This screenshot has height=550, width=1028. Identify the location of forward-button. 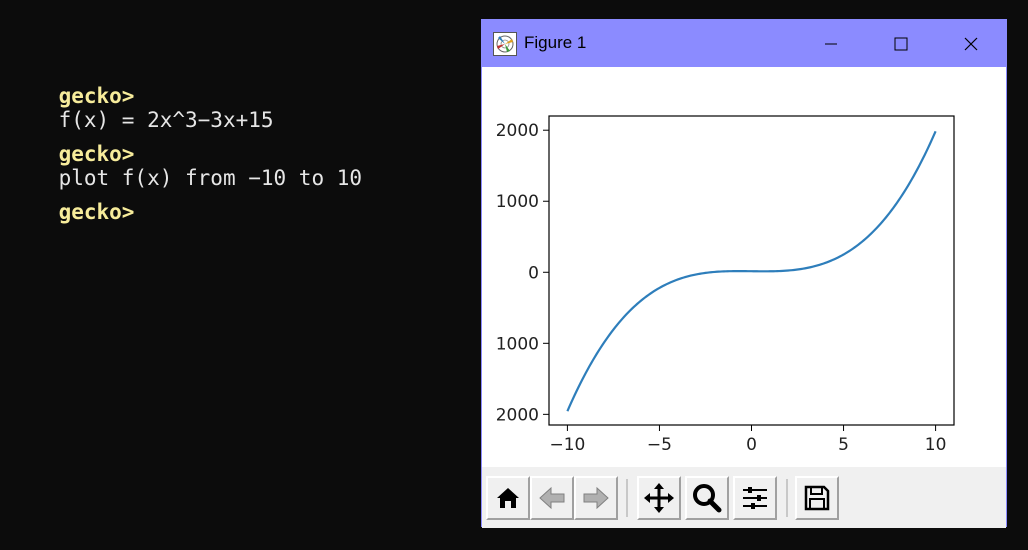
(596, 498).